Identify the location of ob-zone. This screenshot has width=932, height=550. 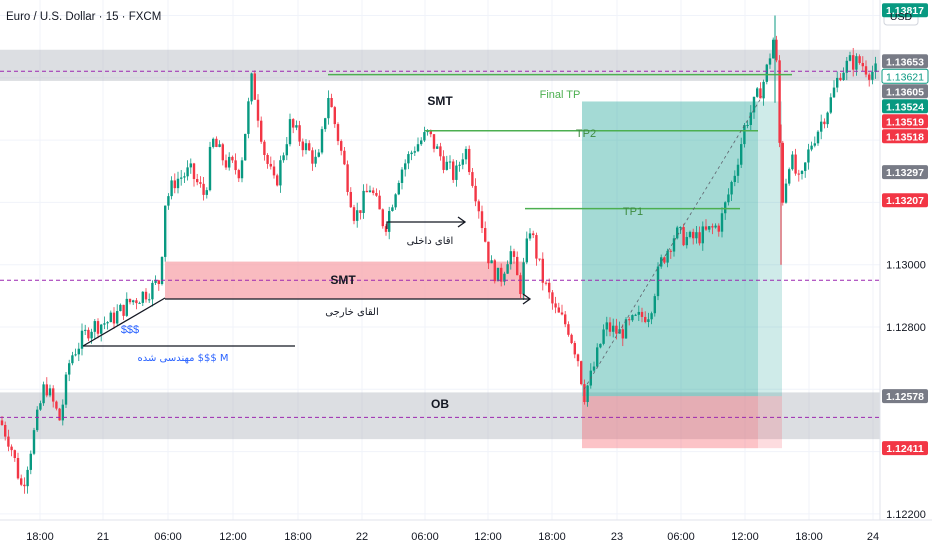
(440, 416).